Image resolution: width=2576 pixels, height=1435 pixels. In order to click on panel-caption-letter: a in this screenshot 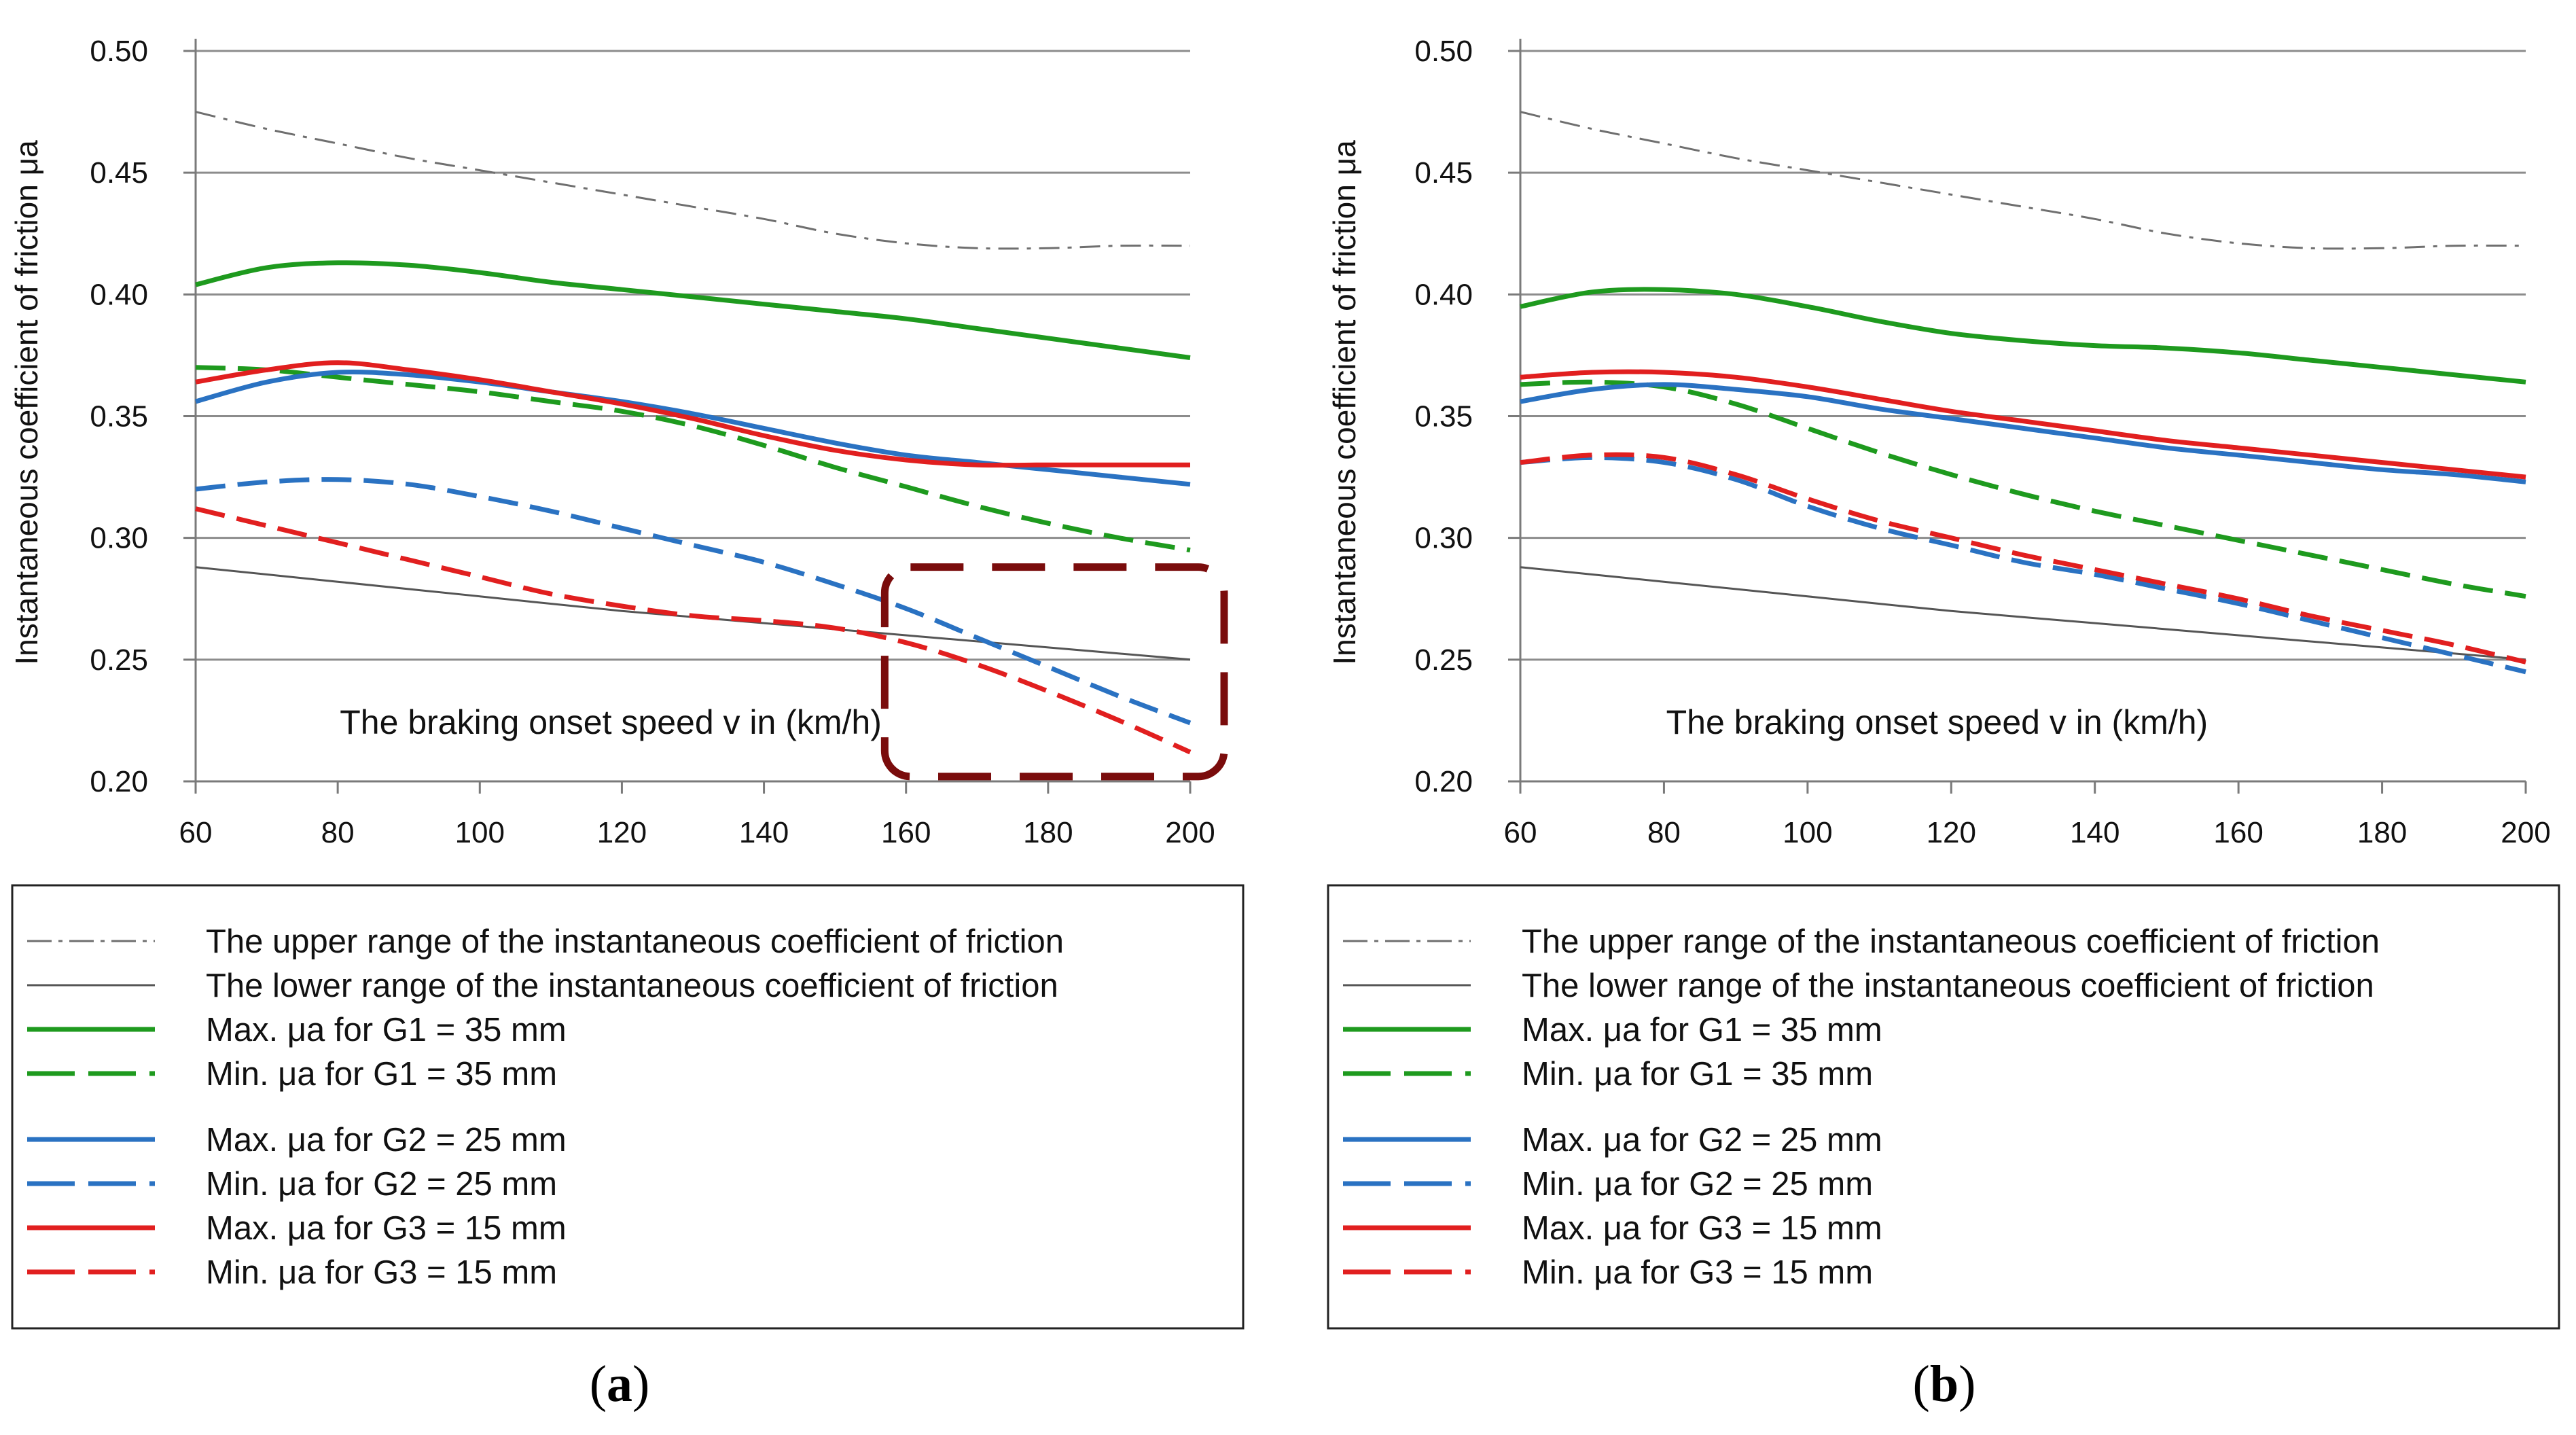, I will do `click(619, 1384)`.